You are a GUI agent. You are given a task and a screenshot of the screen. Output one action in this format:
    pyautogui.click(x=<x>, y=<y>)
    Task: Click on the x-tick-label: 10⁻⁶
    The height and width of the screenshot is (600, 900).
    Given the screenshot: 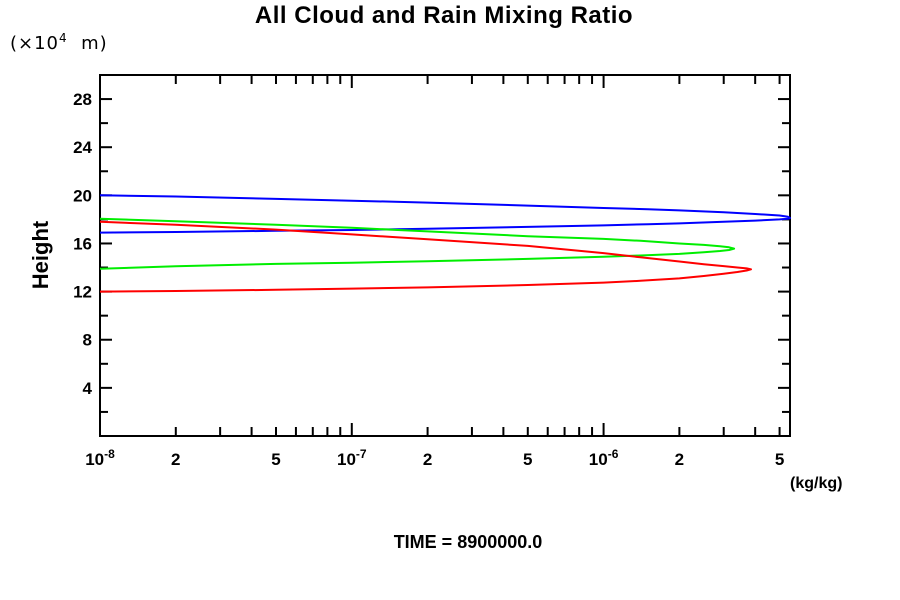 What is the action you would take?
    pyautogui.click(x=604, y=458)
    